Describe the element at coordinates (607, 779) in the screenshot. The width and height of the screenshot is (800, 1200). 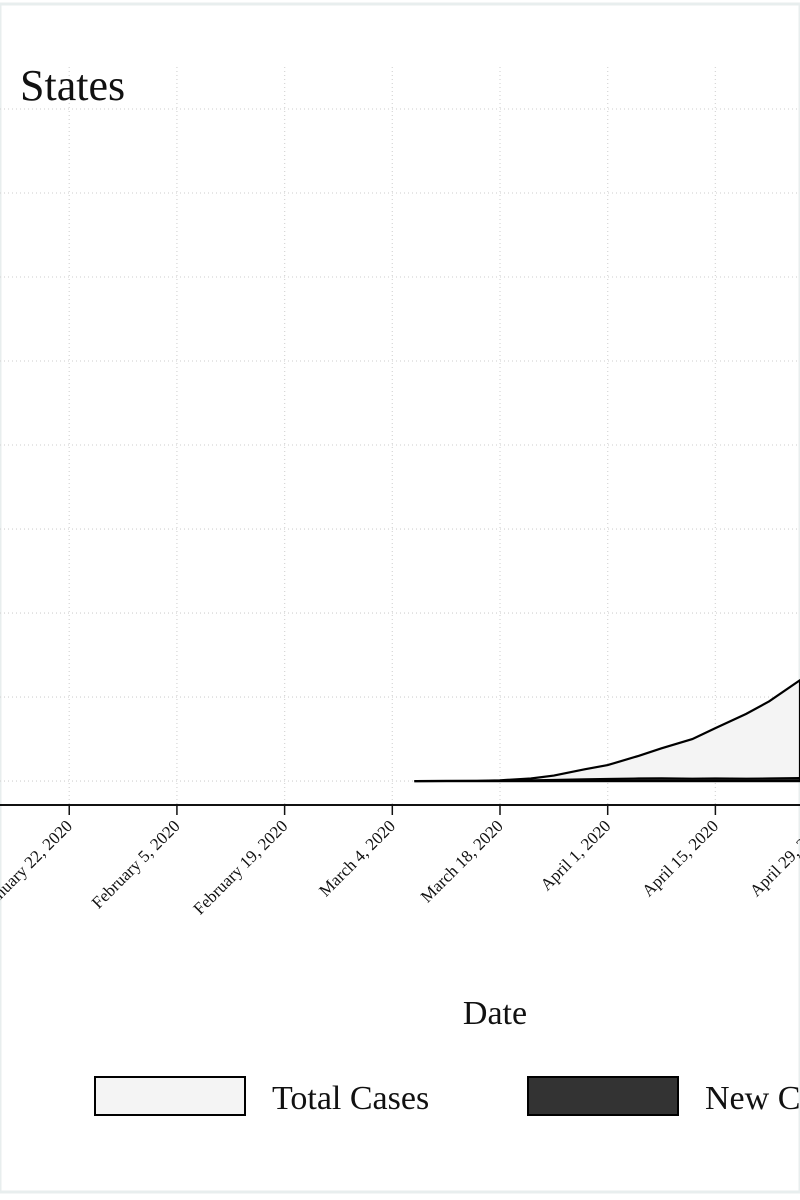
I see `area` at that location.